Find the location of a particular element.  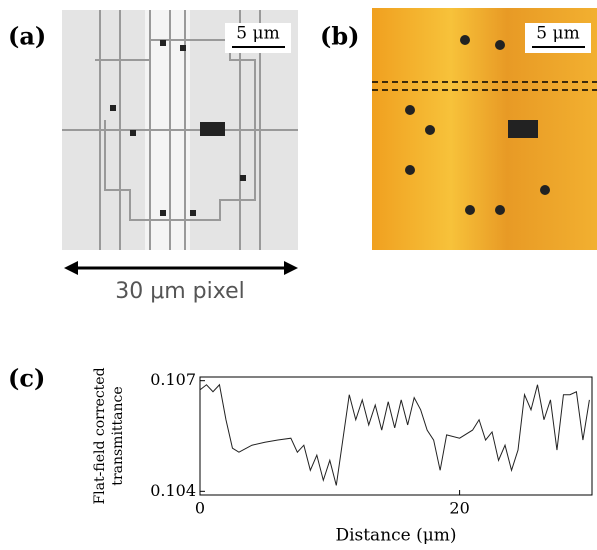

pixel-label: 30 μm pixel is located at coordinates (179, 291).